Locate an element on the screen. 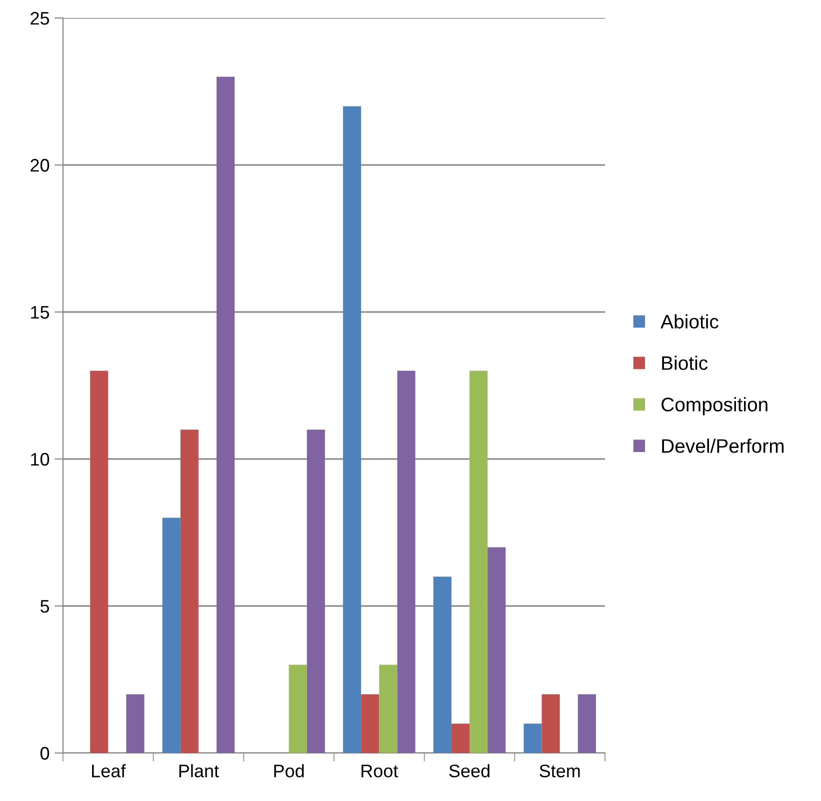 This screenshot has width=821, height=801. legend-label: Composition is located at coordinates (715, 406).